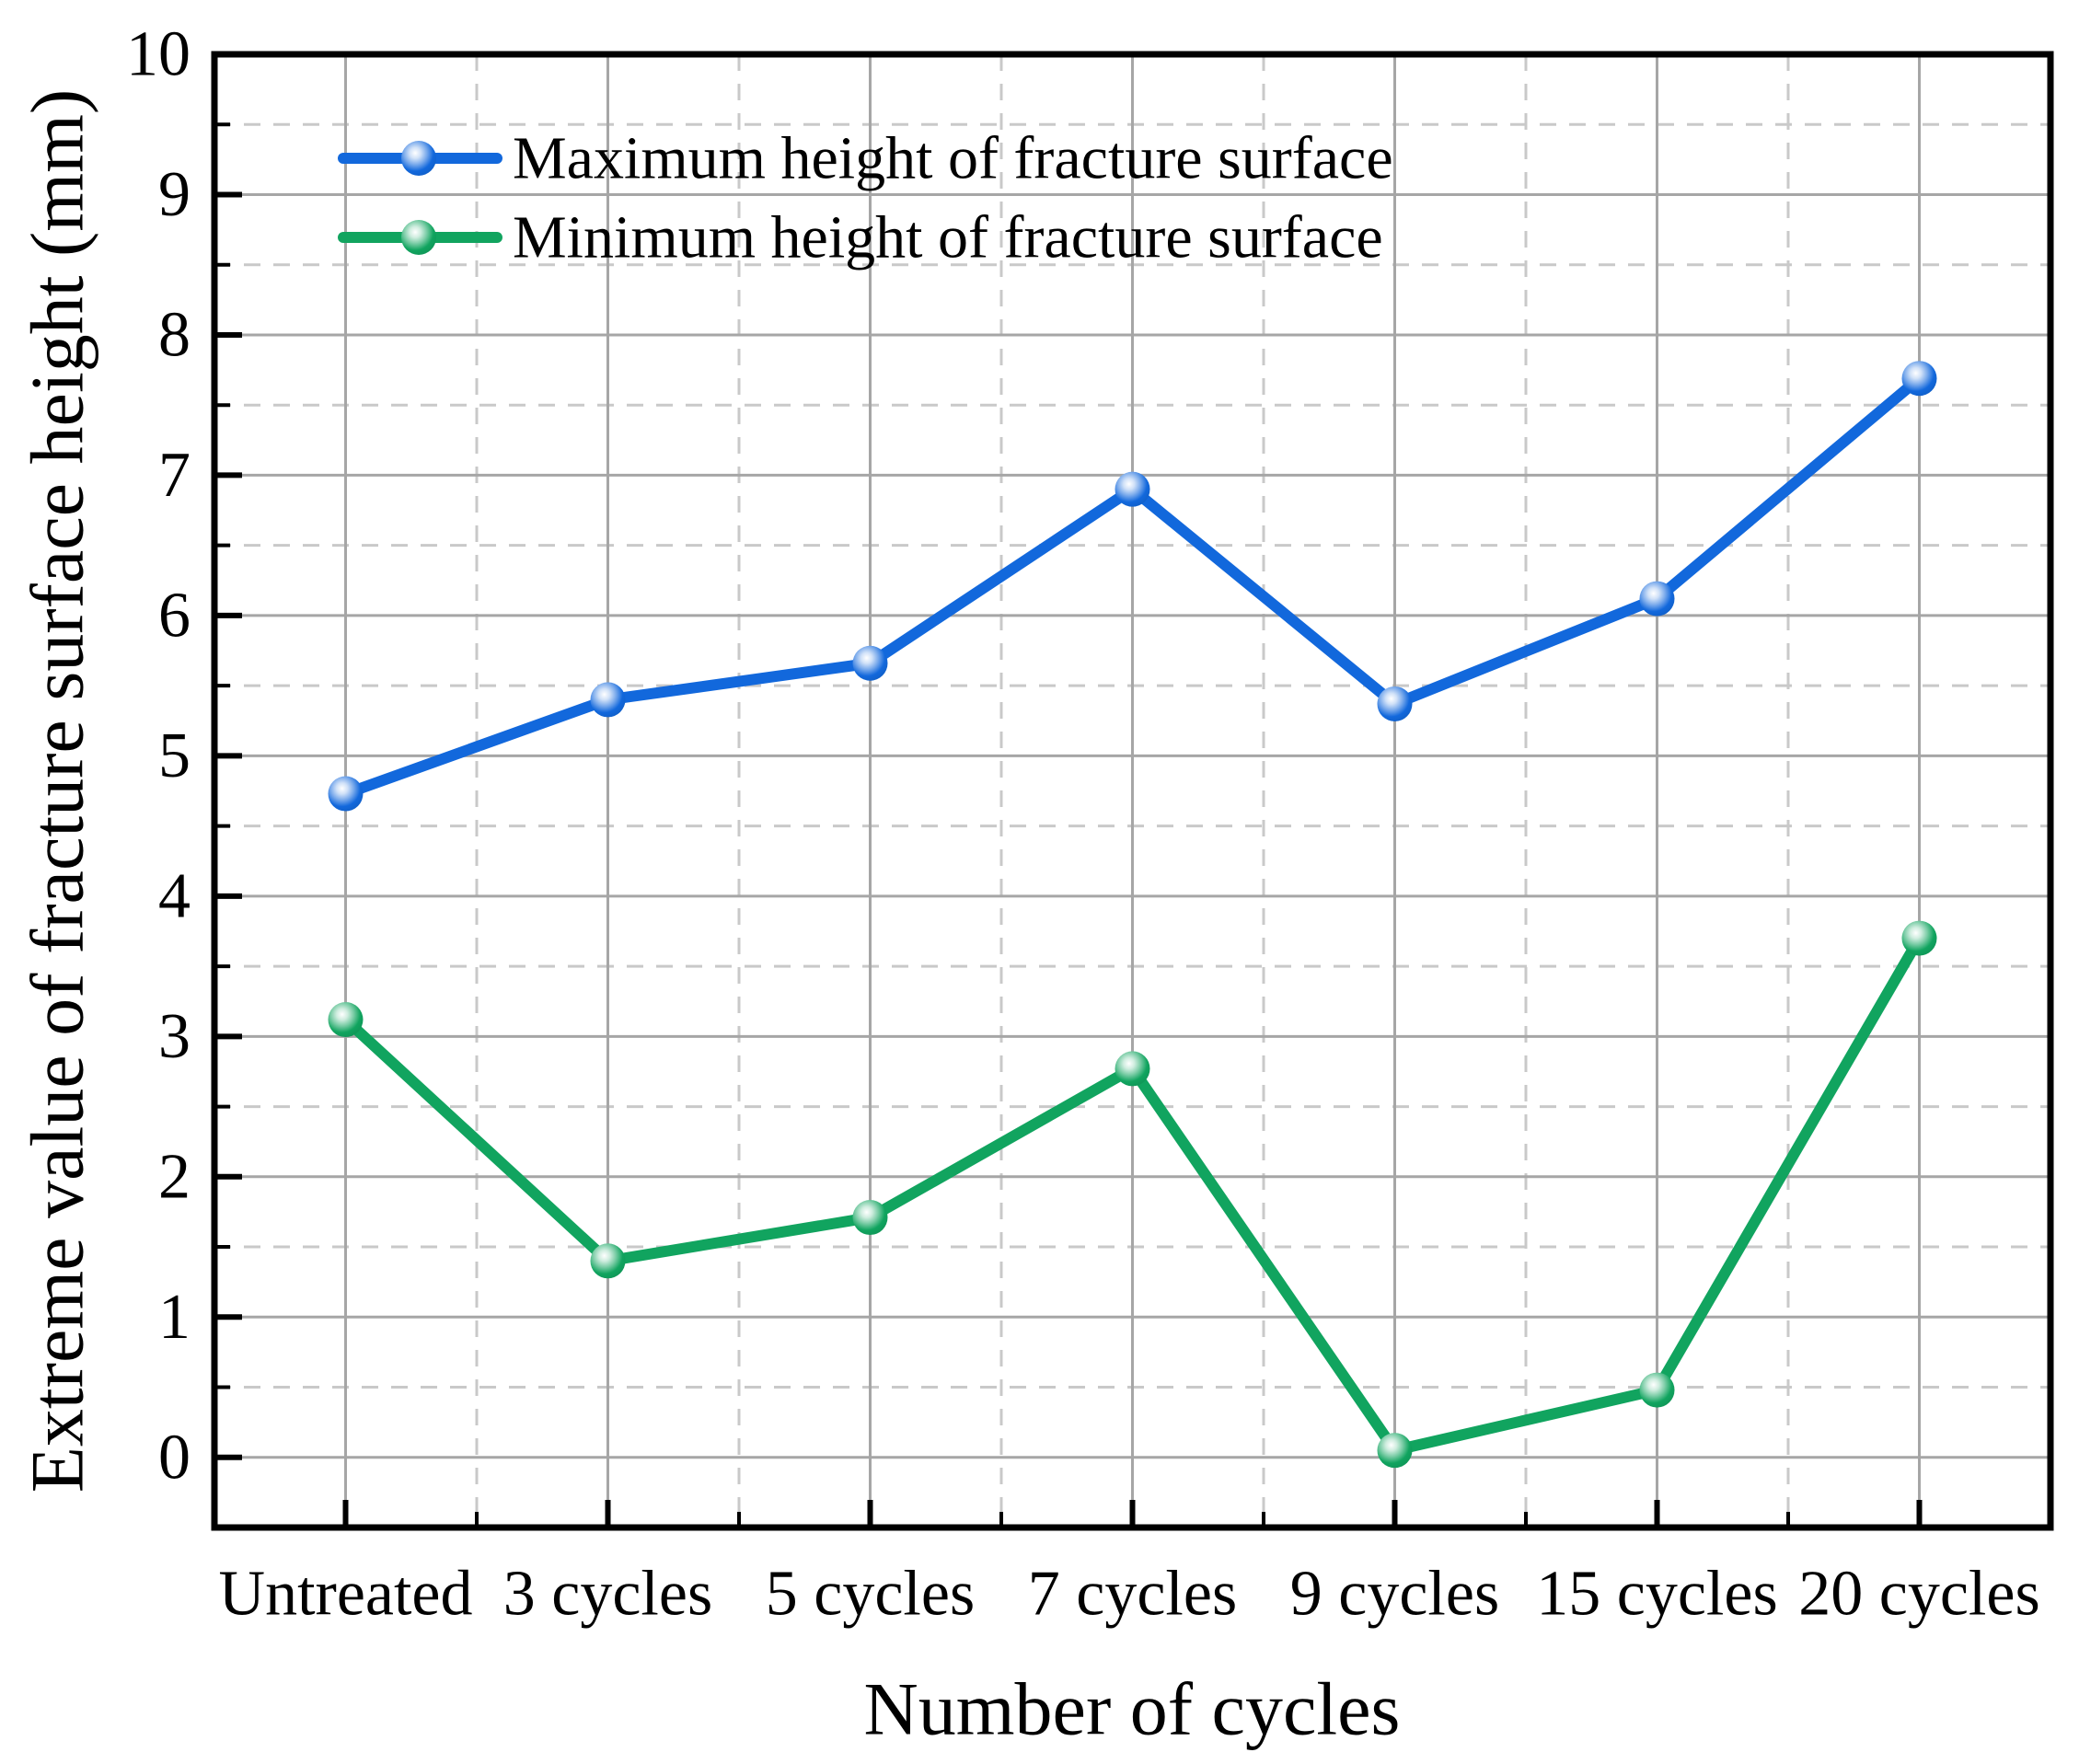  Describe the element at coordinates (158, 54) in the screenshot. I see `y-tick-label: 10` at that location.